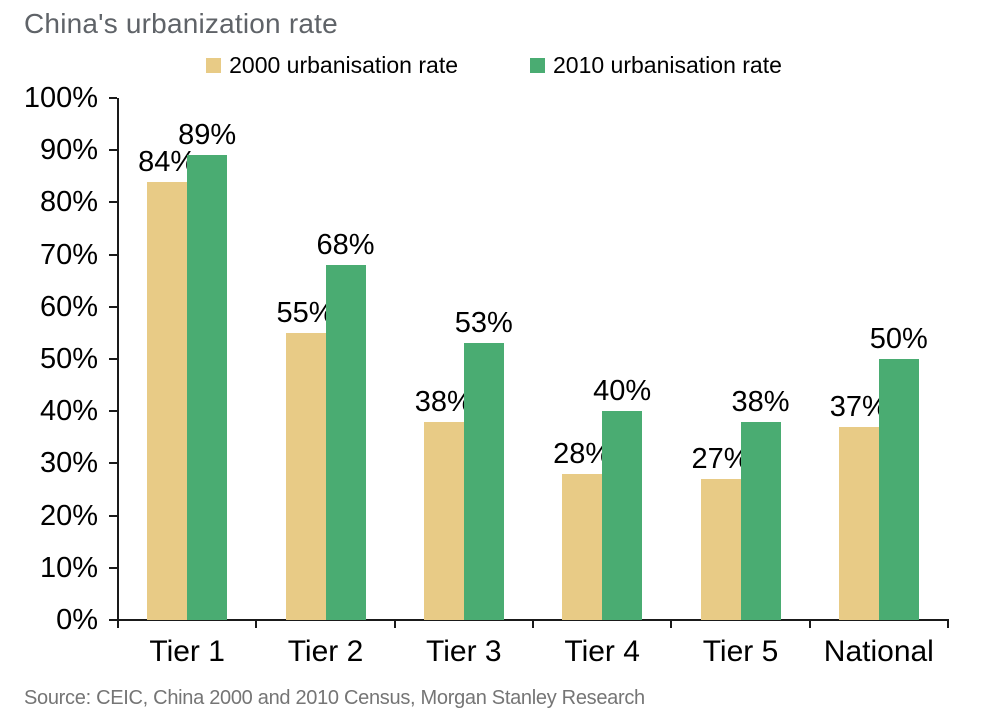 Image resolution: width=988 pixels, height=722 pixels. What do you see at coordinates (68, 463) in the screenshot?
I see `y-tick-label: 30%` at bounding box center [68, 463].